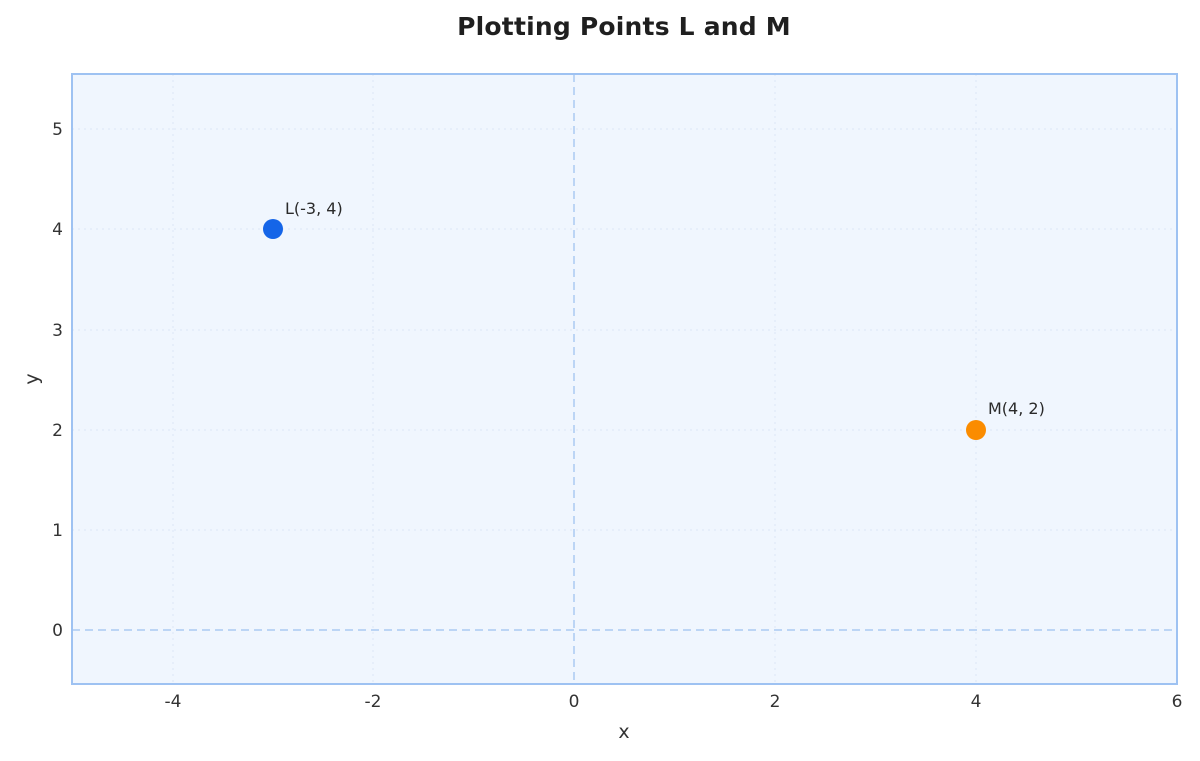  I want to click on y-tick: 1, so click(57, 531).